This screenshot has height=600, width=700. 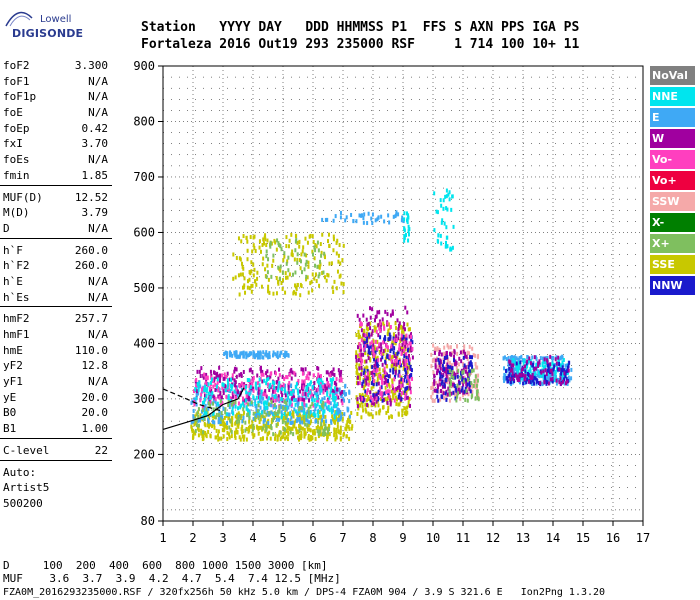 What do you see at coordinates (672, 75) in the screenshot?
I see `legend-item: NoVal` at bounding box center [672, 75].